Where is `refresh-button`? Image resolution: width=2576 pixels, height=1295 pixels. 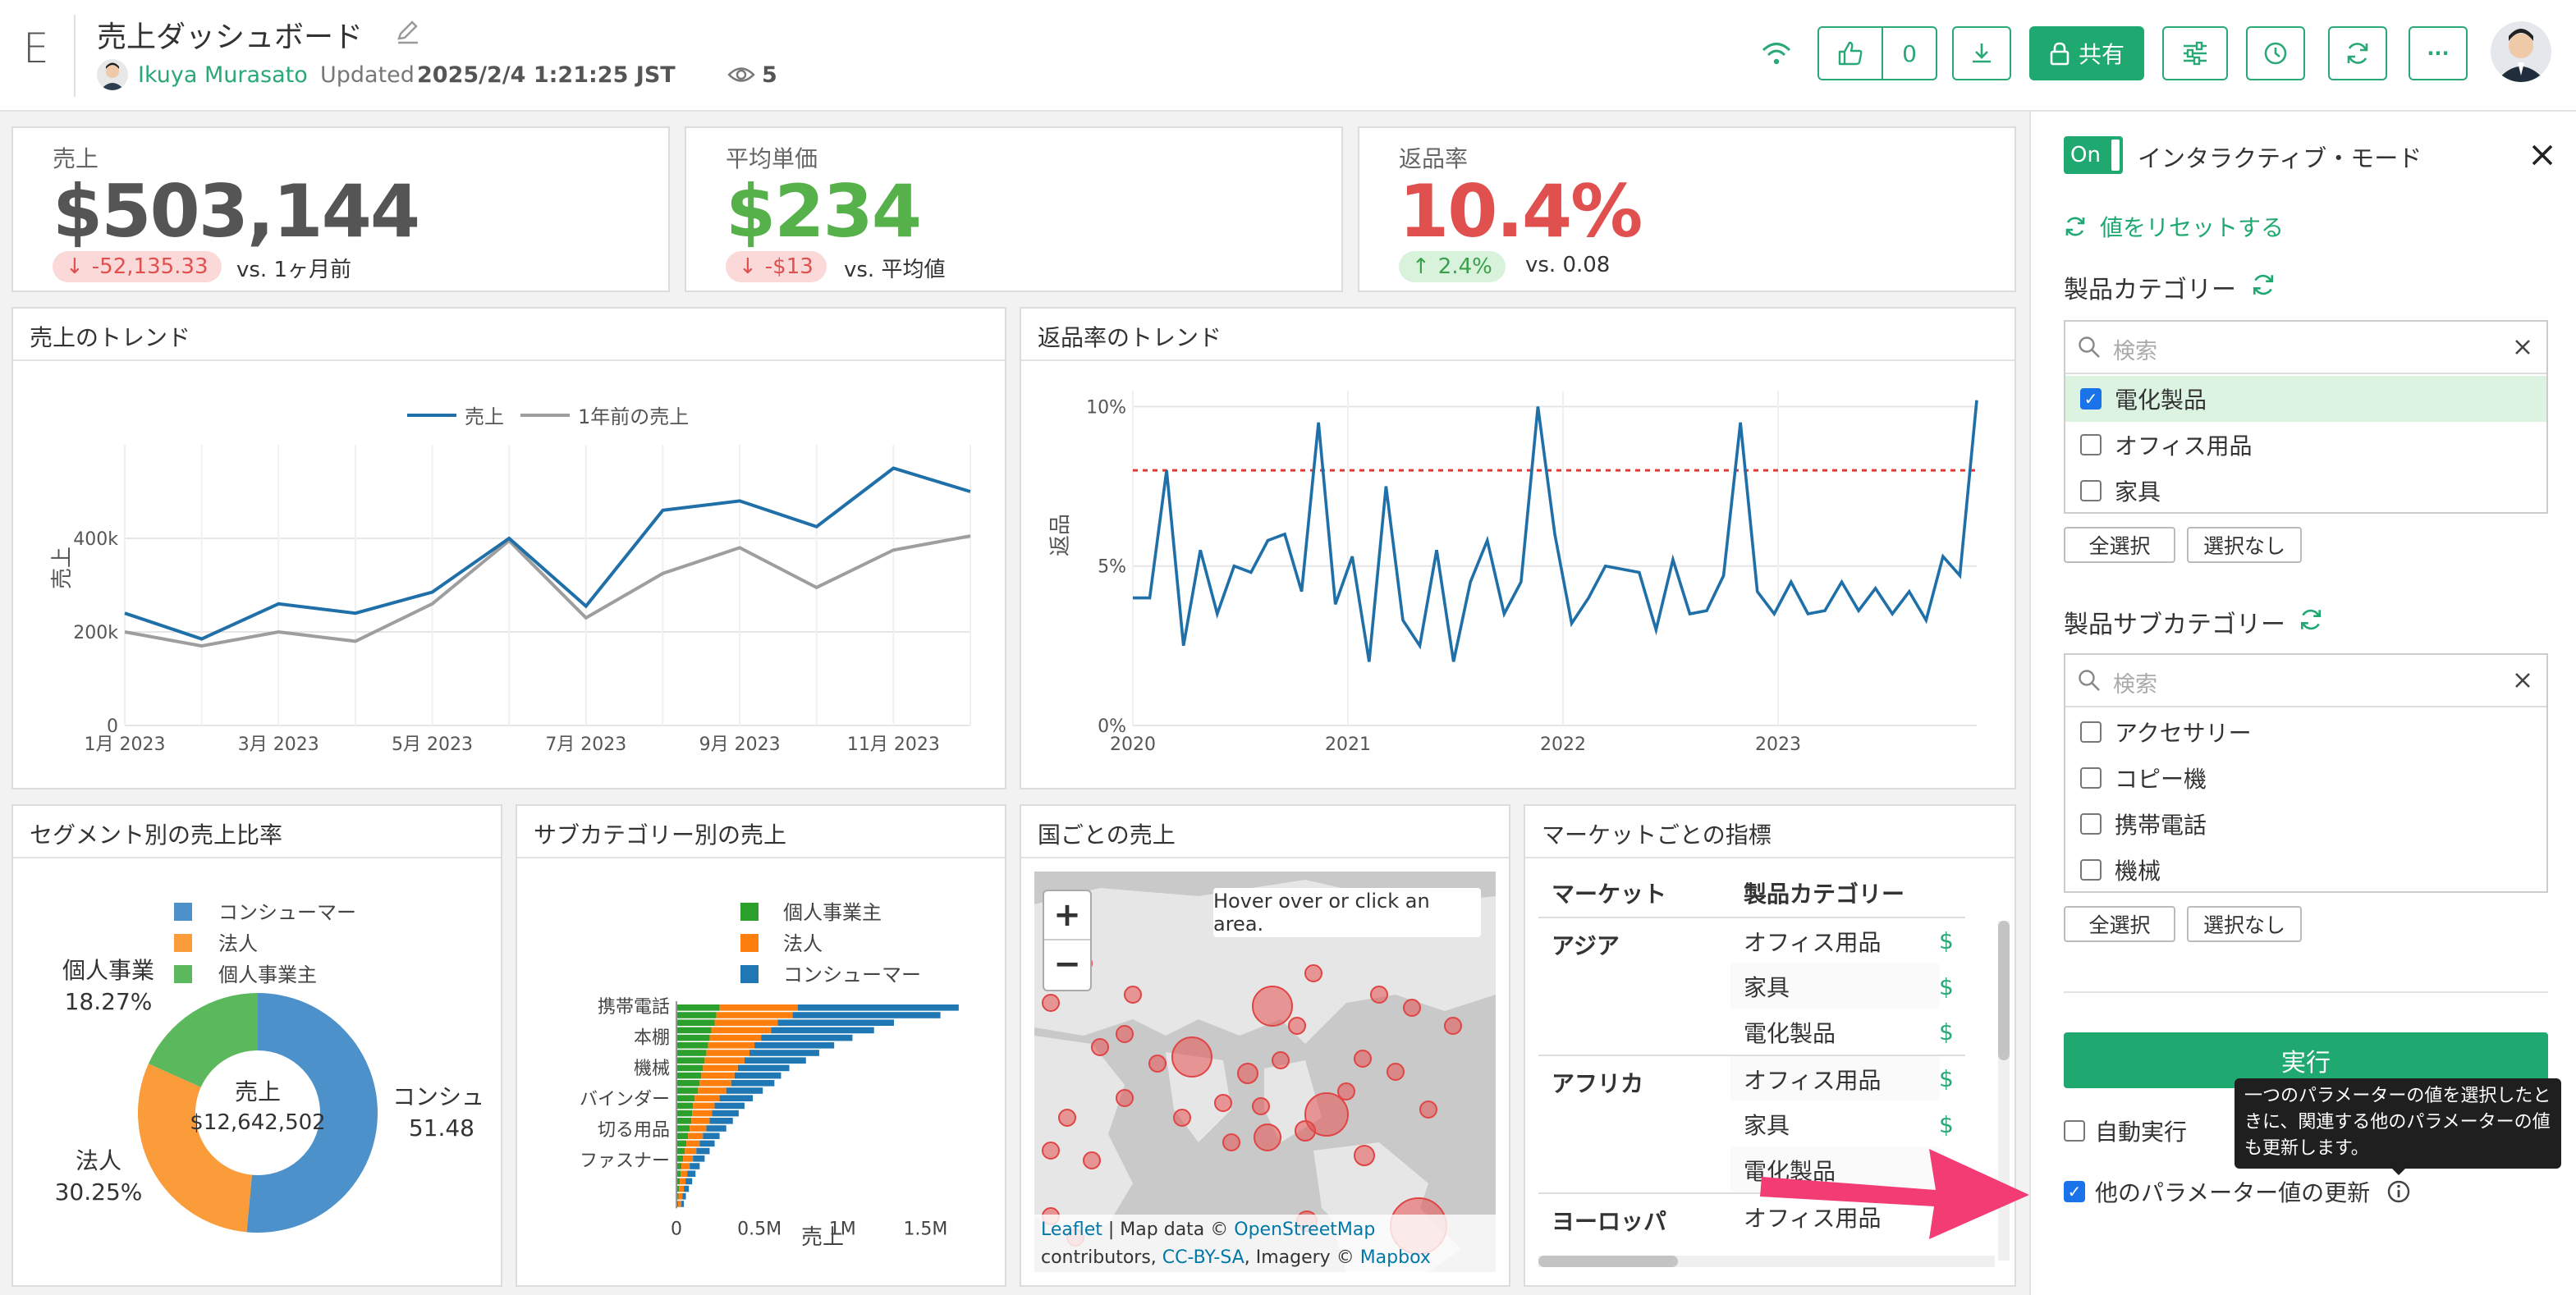 refresh-button is located at coordinates (2358, 53).